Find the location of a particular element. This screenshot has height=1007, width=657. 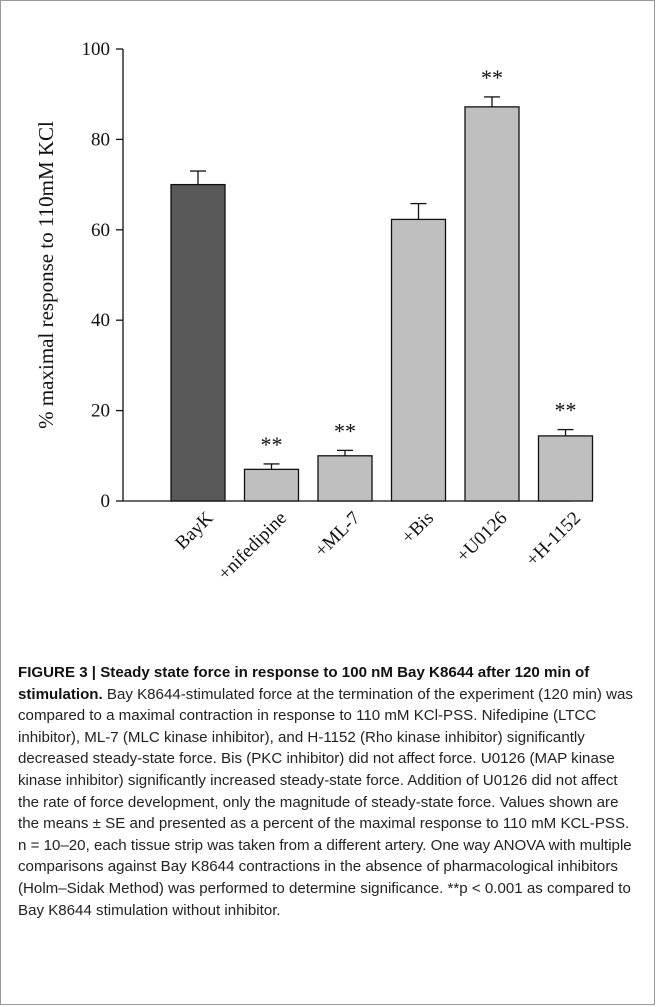

y-tick-label: 40 is located at coordinates (100, 320).